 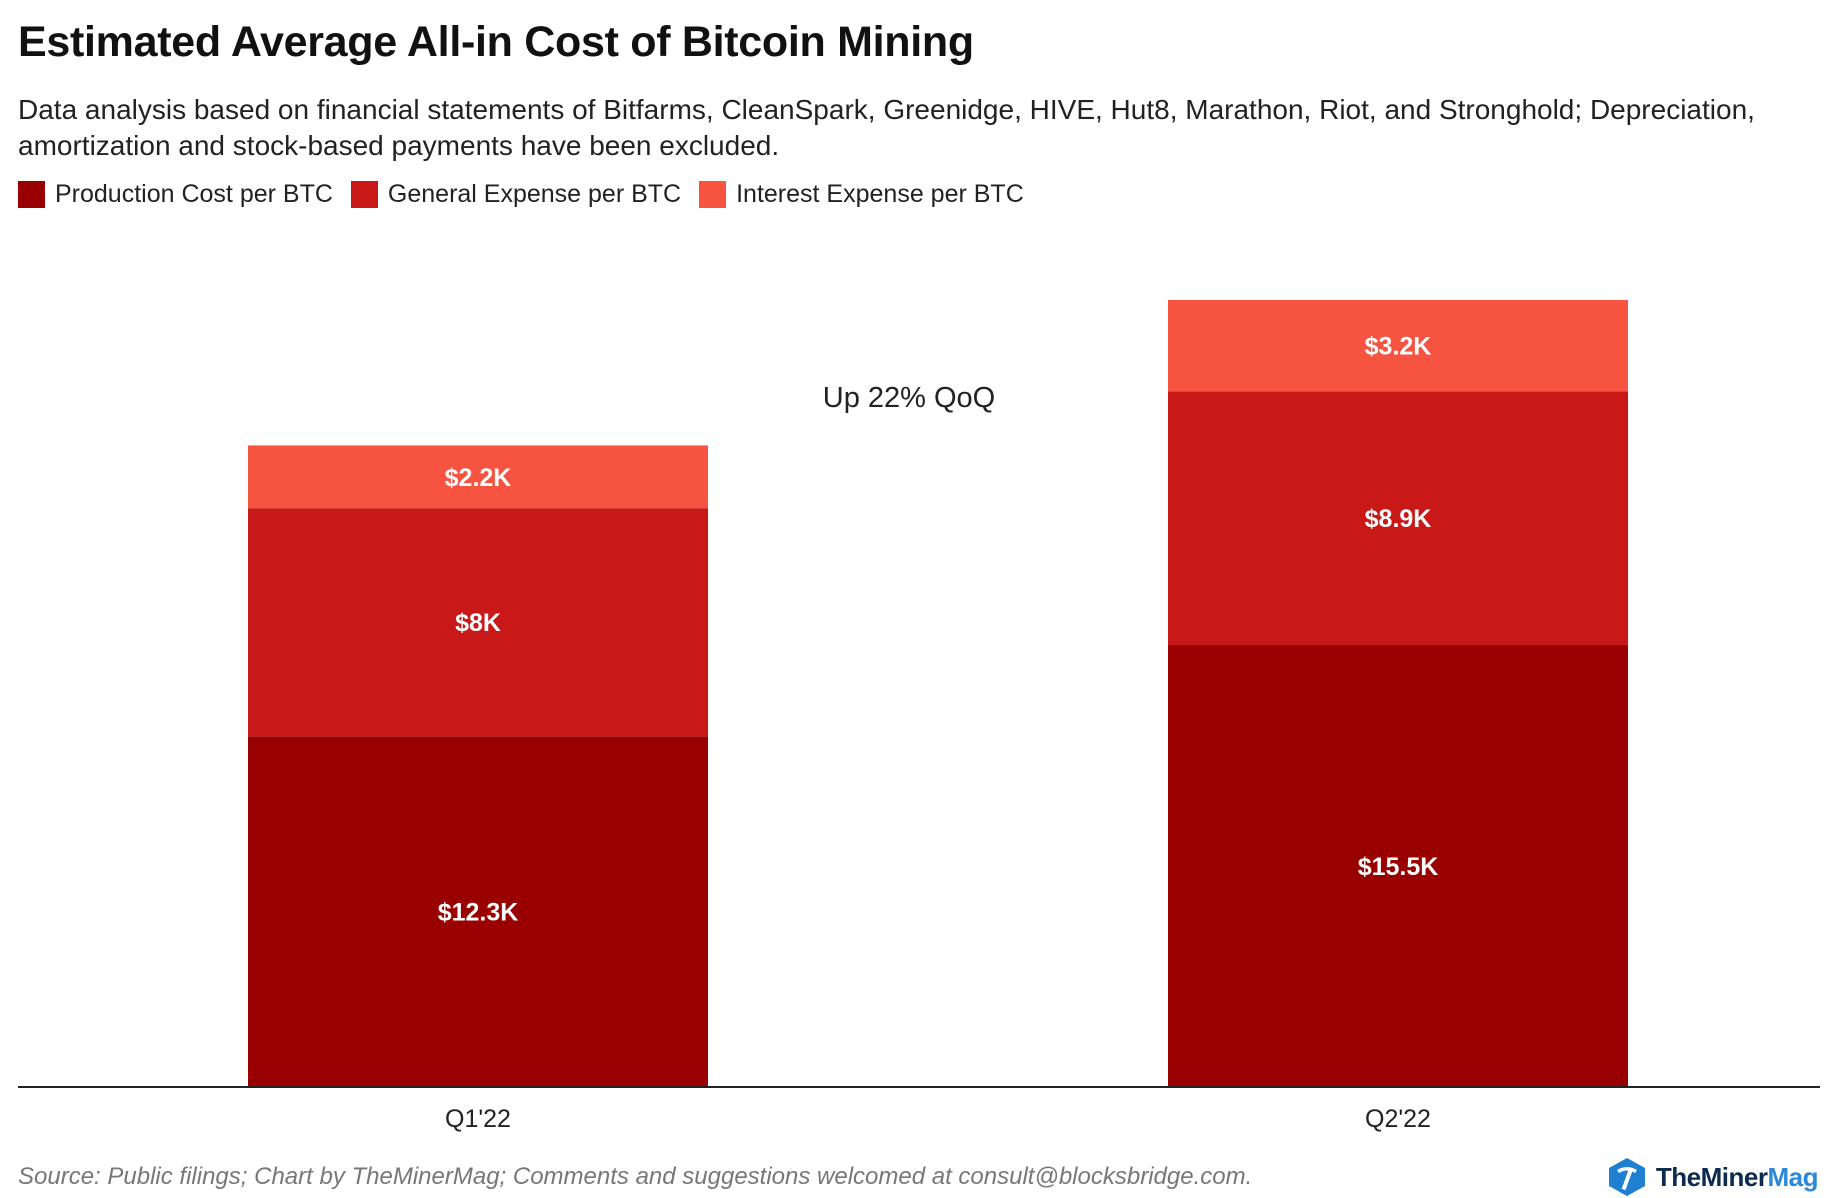 What do you see at coordinates (1398, 1119) in the screenshot?
I see `x-tick-label-2: Q2'22` at bounding box center [1398, 1119].